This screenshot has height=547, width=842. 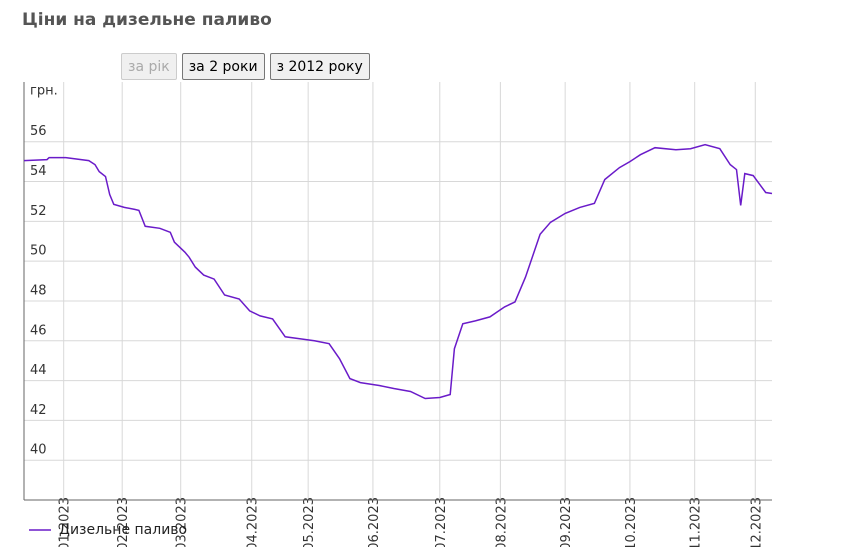 I want to click on legend-label: Дизельне паливо, so click(x=123, y=530).